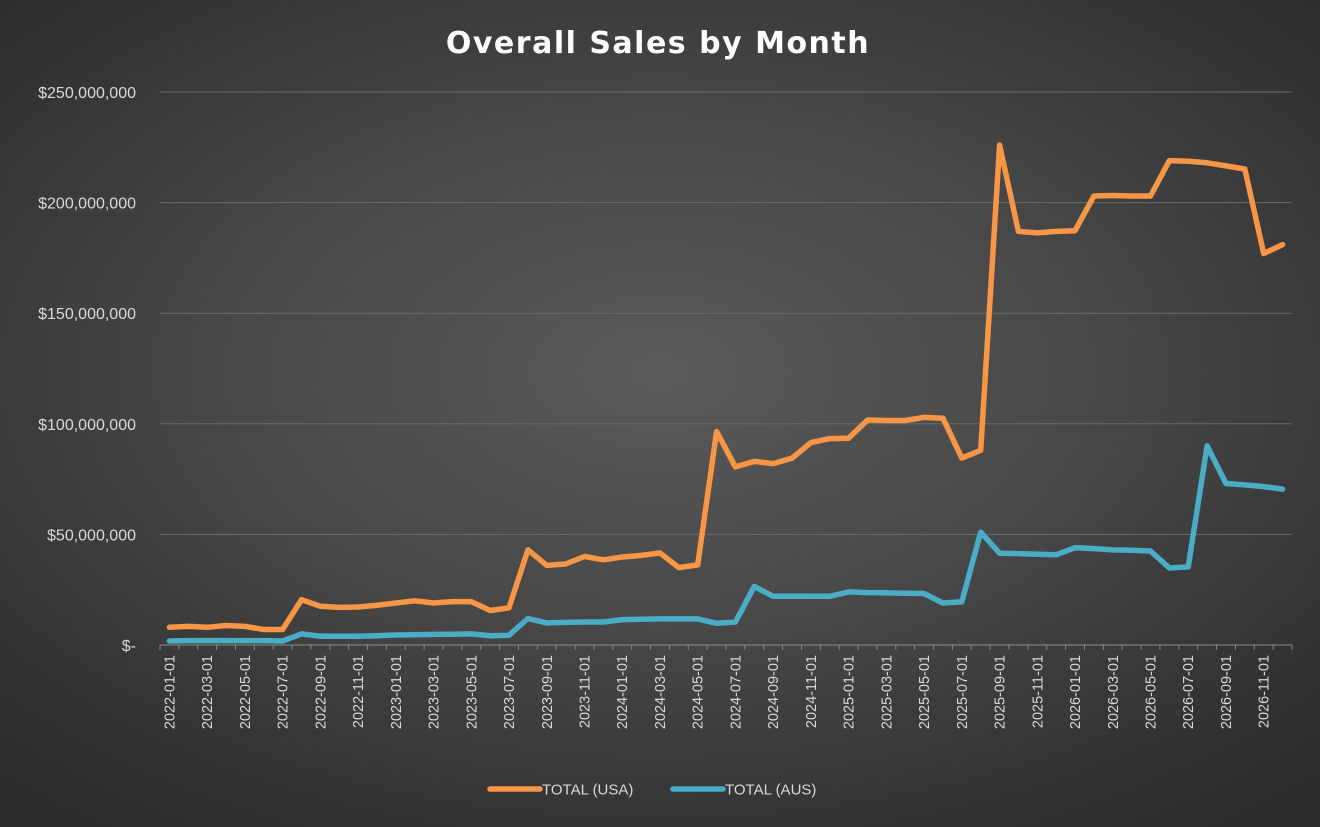 The width and height of the screenshot is (1320, 827). I want to click on x-tick-label: 2025-01-01, so click(850, 692).